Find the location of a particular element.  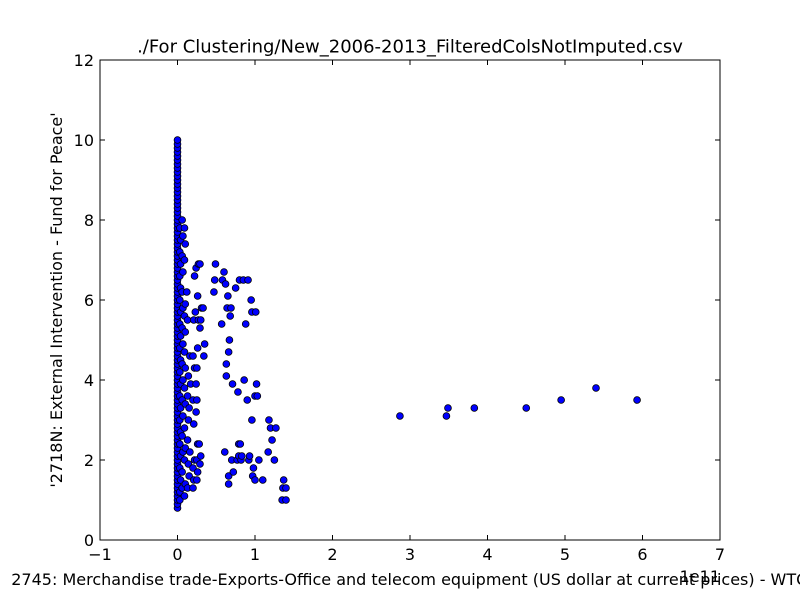

y-tick-label: 12 is located at coordinates (84, 60).